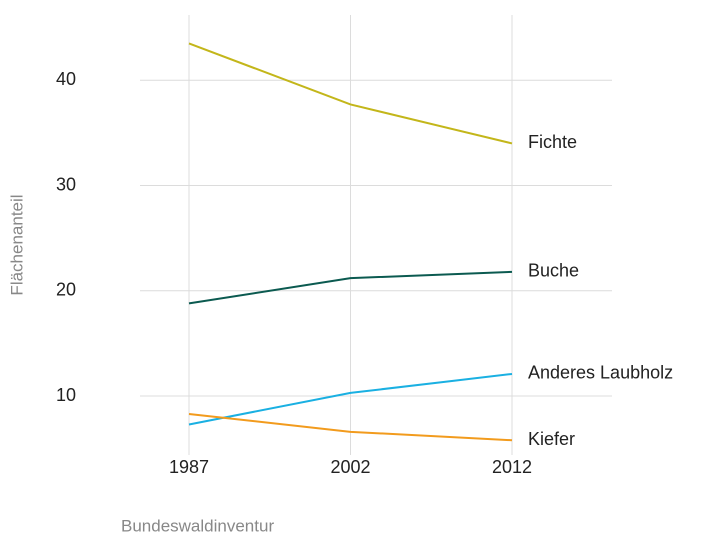 The width and height of the screenshot is (701, 539). Describe the element at coordinates (197, 525) in the screenshot. I see `x-axis-title: Bundeswaldinventur` at that location.